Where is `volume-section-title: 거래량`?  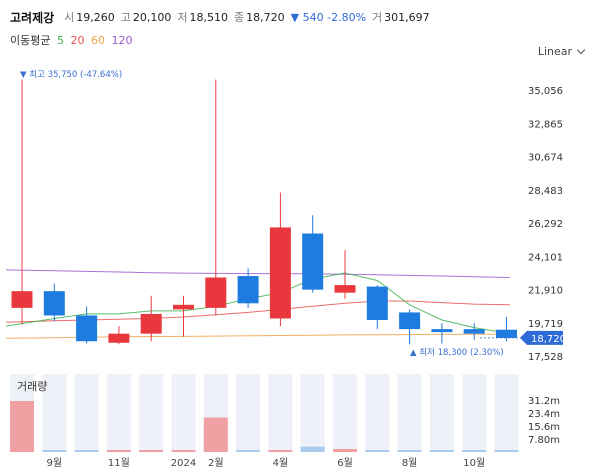 volume-section-title: 거래량 is located at coordinates (32, 386).